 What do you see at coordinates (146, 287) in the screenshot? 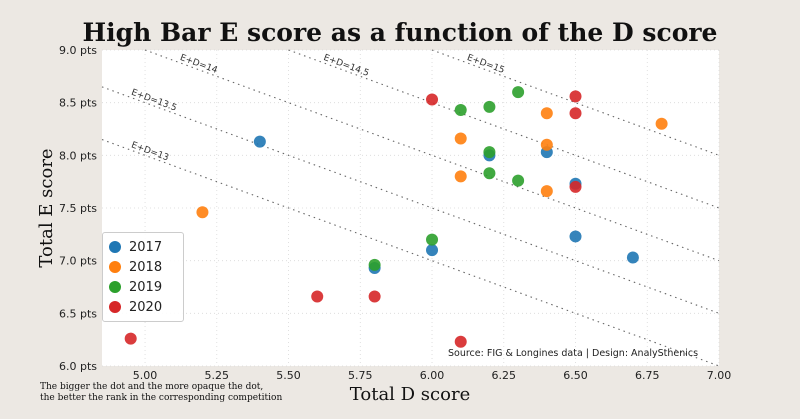
I see `legend-label: 2019` at bounding box center [146, 287].